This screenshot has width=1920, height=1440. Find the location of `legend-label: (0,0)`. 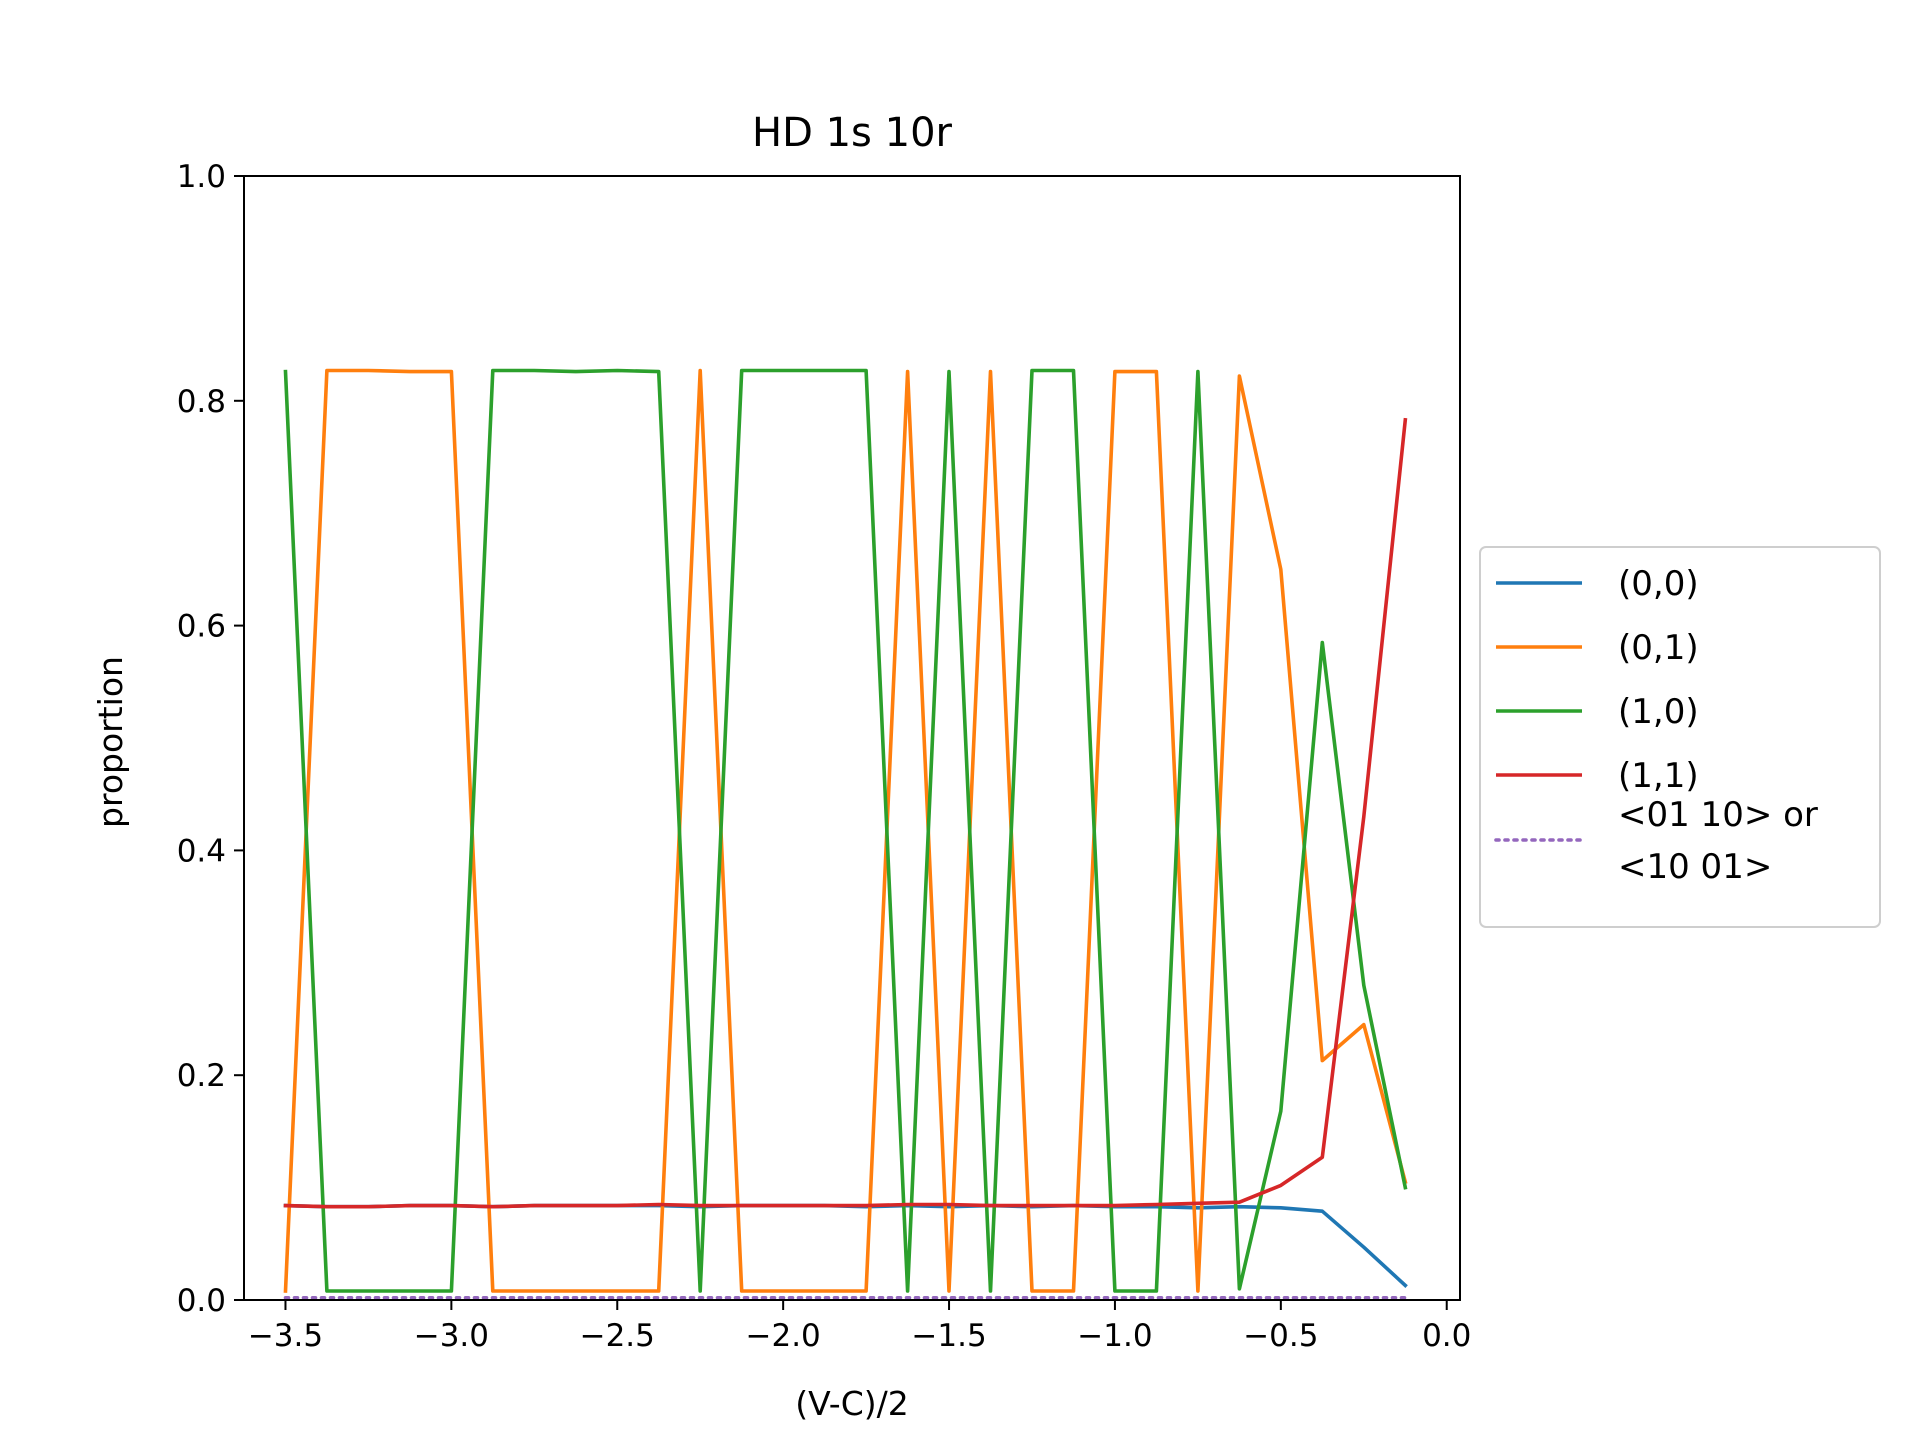

legend-label: (0,0) is located at coordinates (1658, 584).